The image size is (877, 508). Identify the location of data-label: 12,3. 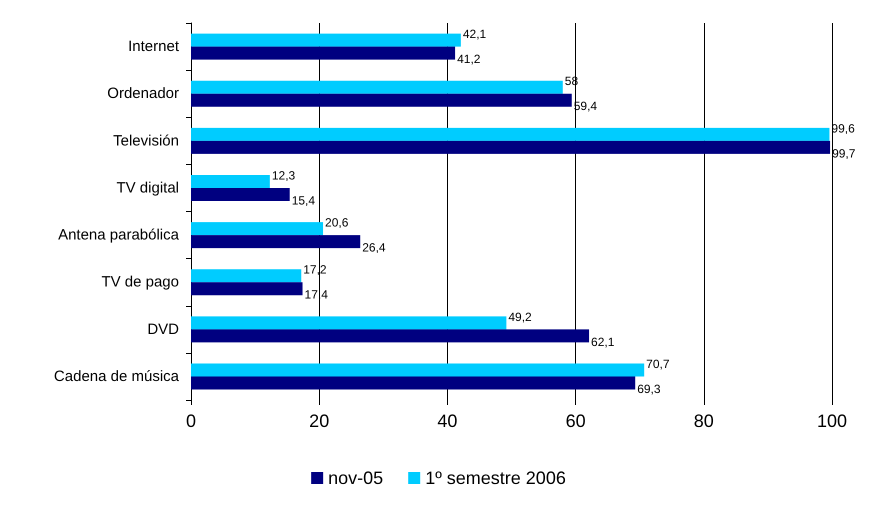
(284, 175).